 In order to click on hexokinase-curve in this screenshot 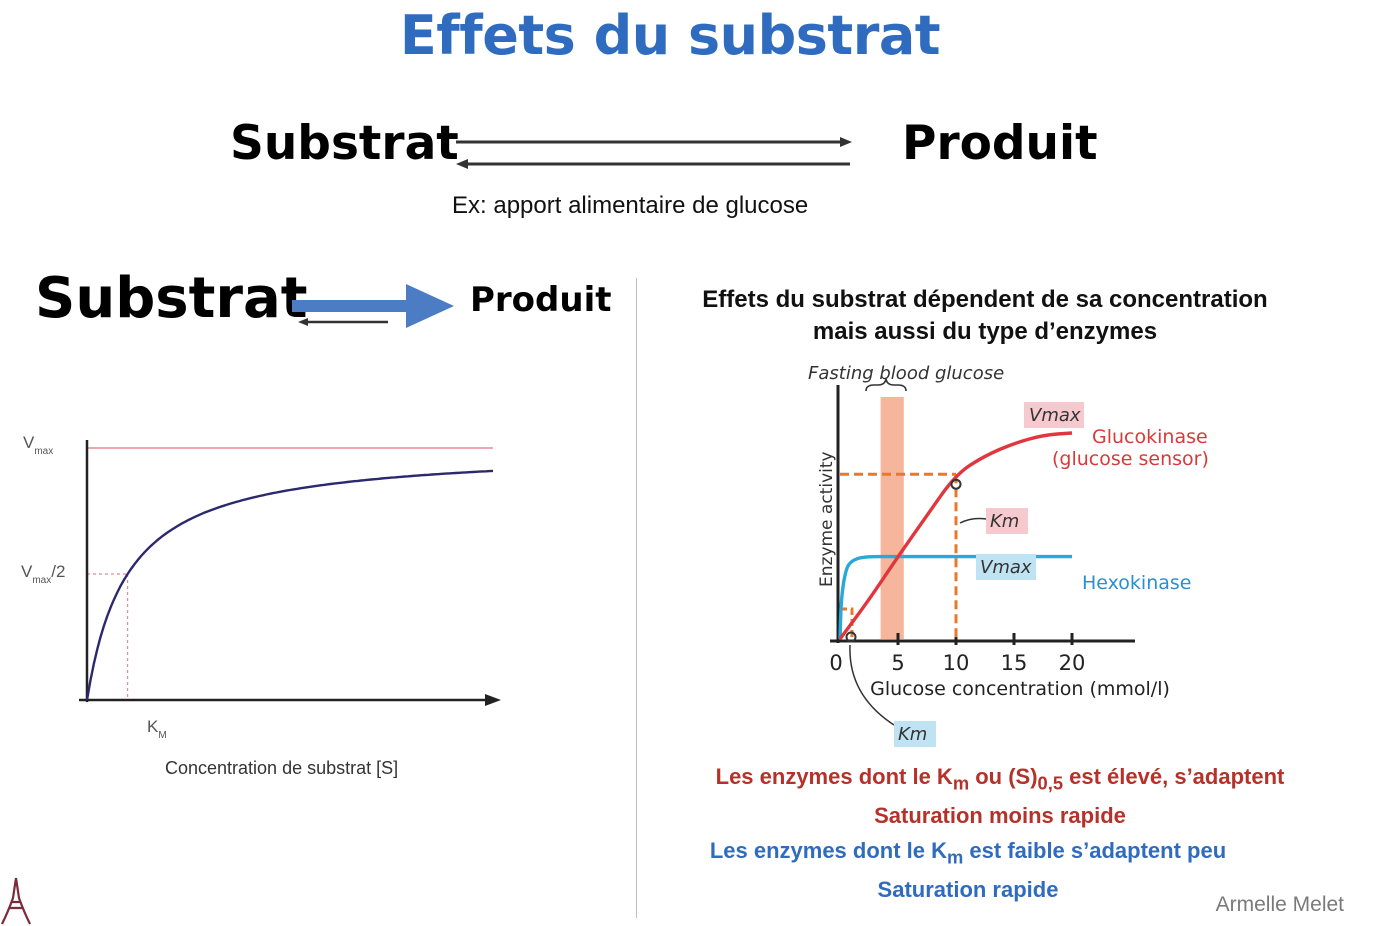, I will do `click(955, 597)`.